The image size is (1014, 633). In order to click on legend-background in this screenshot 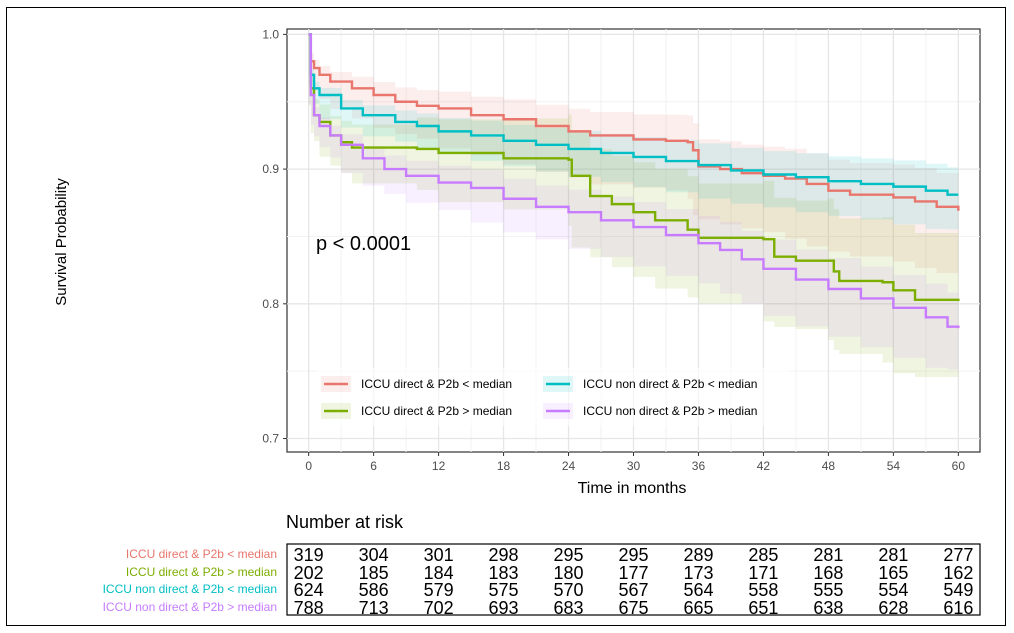, I will do `click(553, 397)`.